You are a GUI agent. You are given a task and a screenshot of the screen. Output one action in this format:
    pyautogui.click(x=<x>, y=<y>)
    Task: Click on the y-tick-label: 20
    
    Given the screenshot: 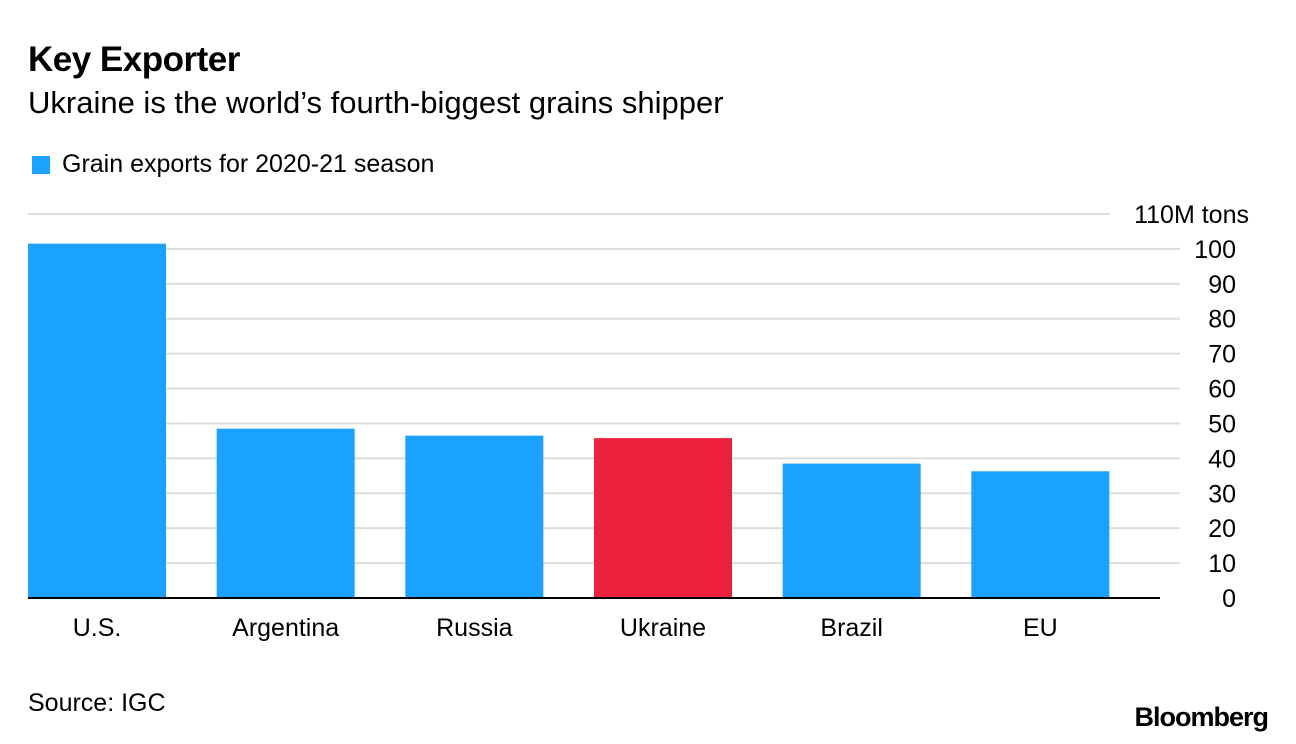 What is the action you would take?
    pyautogui.click(x=1222, y=529)
    